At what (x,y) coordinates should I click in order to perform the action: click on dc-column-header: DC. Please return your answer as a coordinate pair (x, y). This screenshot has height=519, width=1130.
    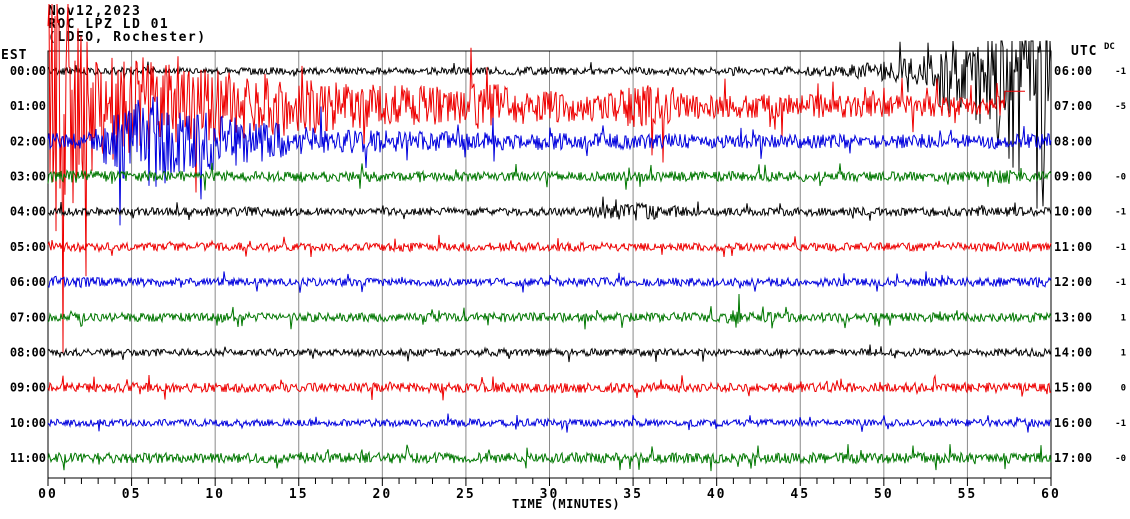
    Looking at the image, I should click on (1109, 47).